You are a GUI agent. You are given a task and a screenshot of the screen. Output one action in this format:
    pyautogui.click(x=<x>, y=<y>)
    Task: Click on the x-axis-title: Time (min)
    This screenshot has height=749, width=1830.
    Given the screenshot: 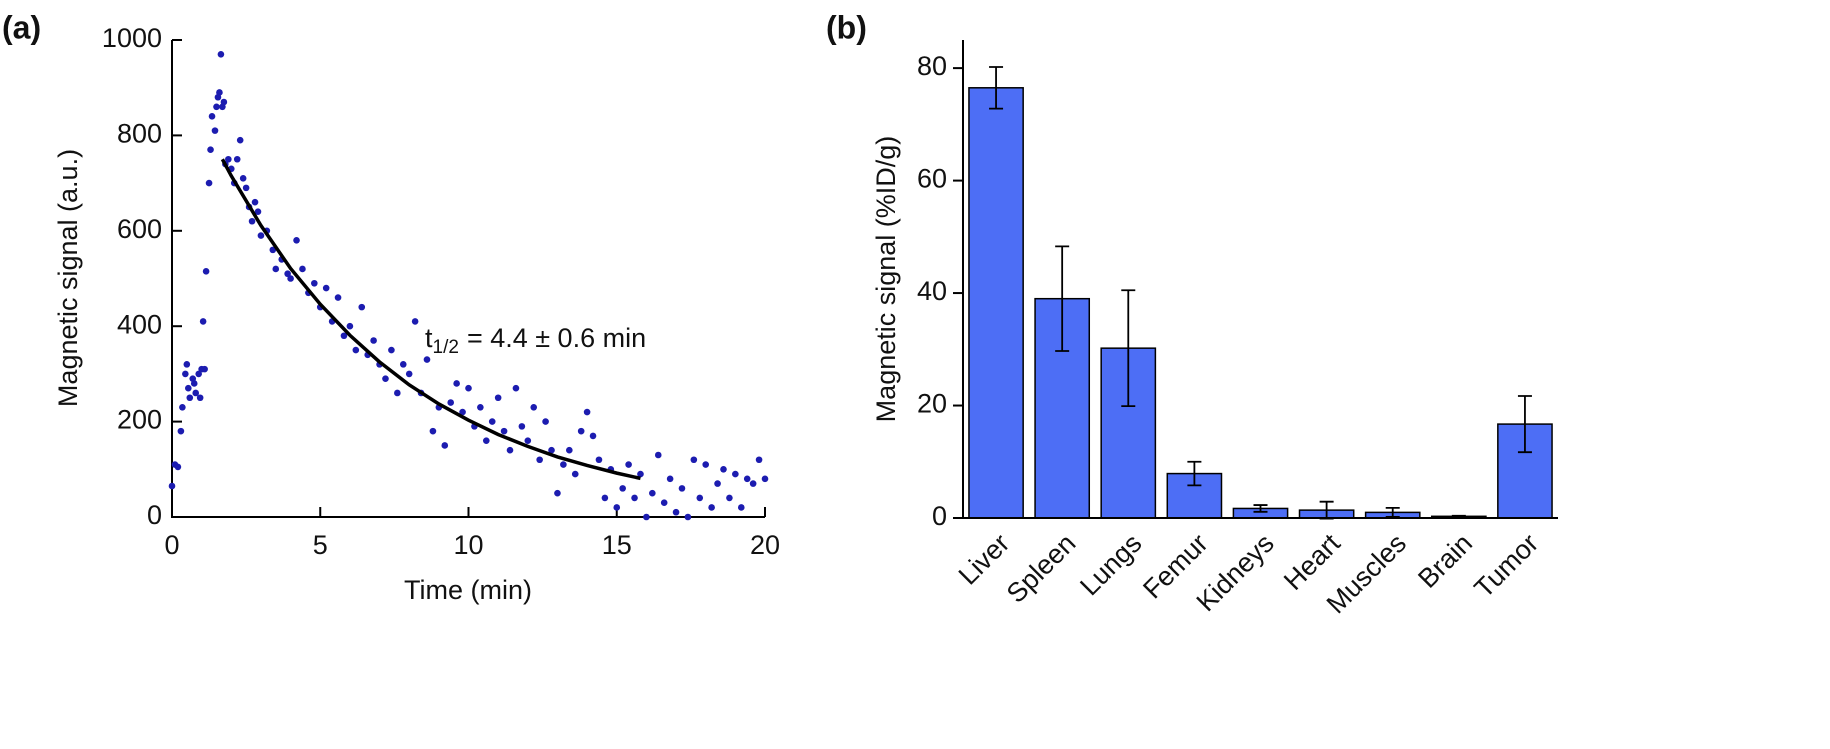 What is the action you would take?
    pyautogui.click(x=468, y=590)
    